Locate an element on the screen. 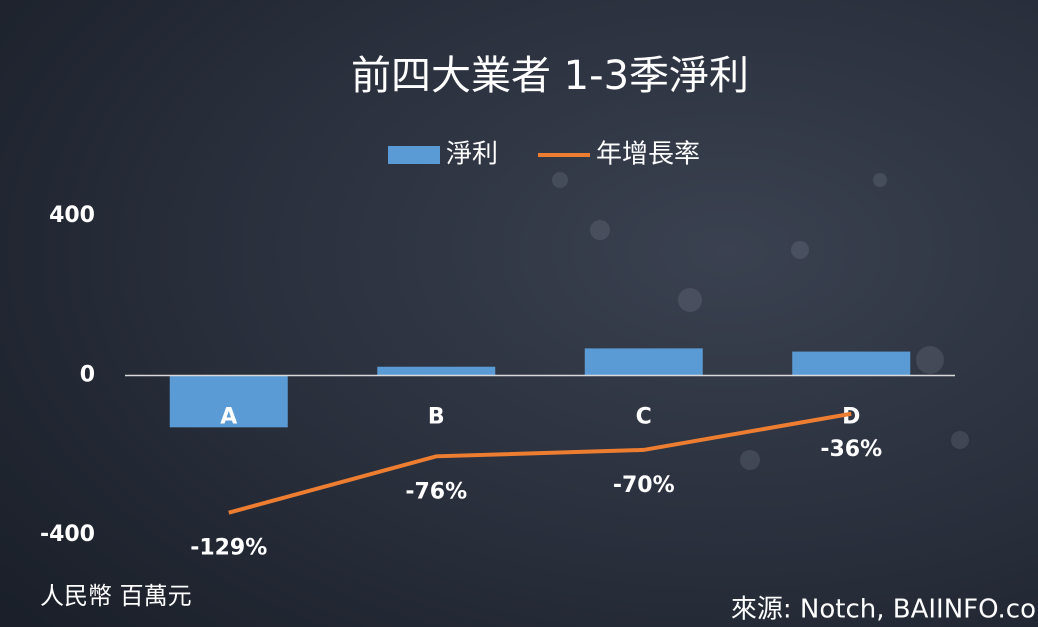  y-tick-label: -400 is located at coordinates (67, 534).